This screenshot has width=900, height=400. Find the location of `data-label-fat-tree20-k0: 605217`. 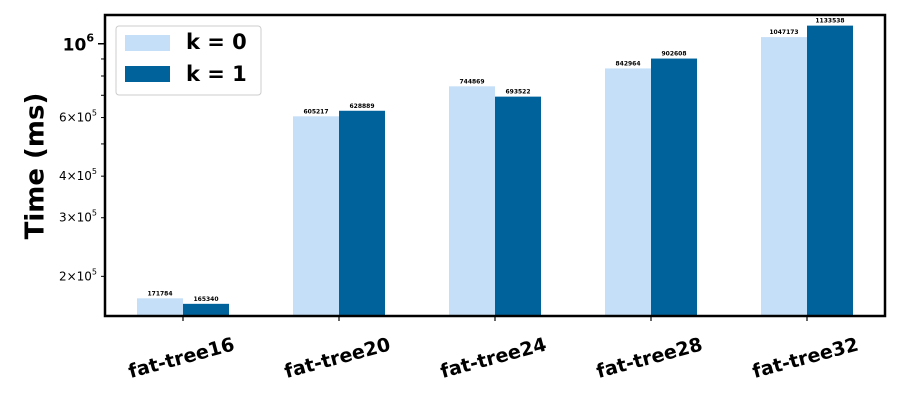

data-label-fat-tree20-k0: 605217 is located at coordinates (315, 111).